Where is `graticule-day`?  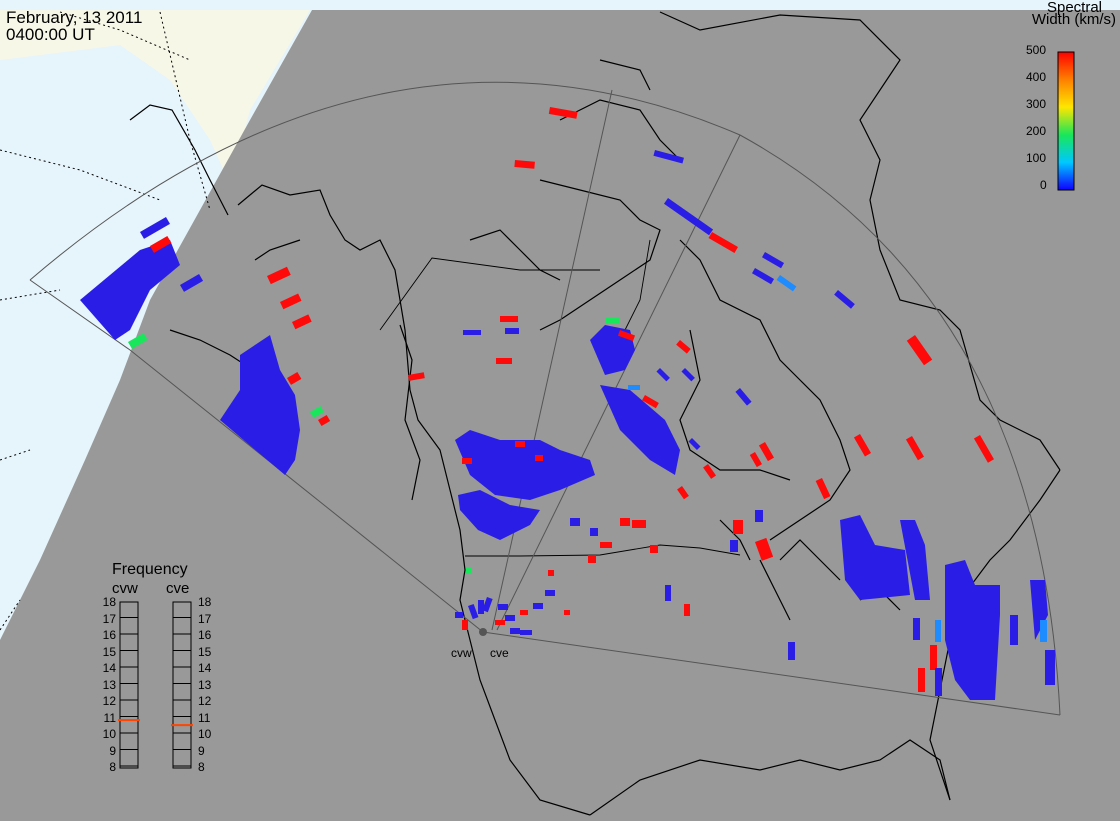 graticule-day is located at coordinates (105, 321).